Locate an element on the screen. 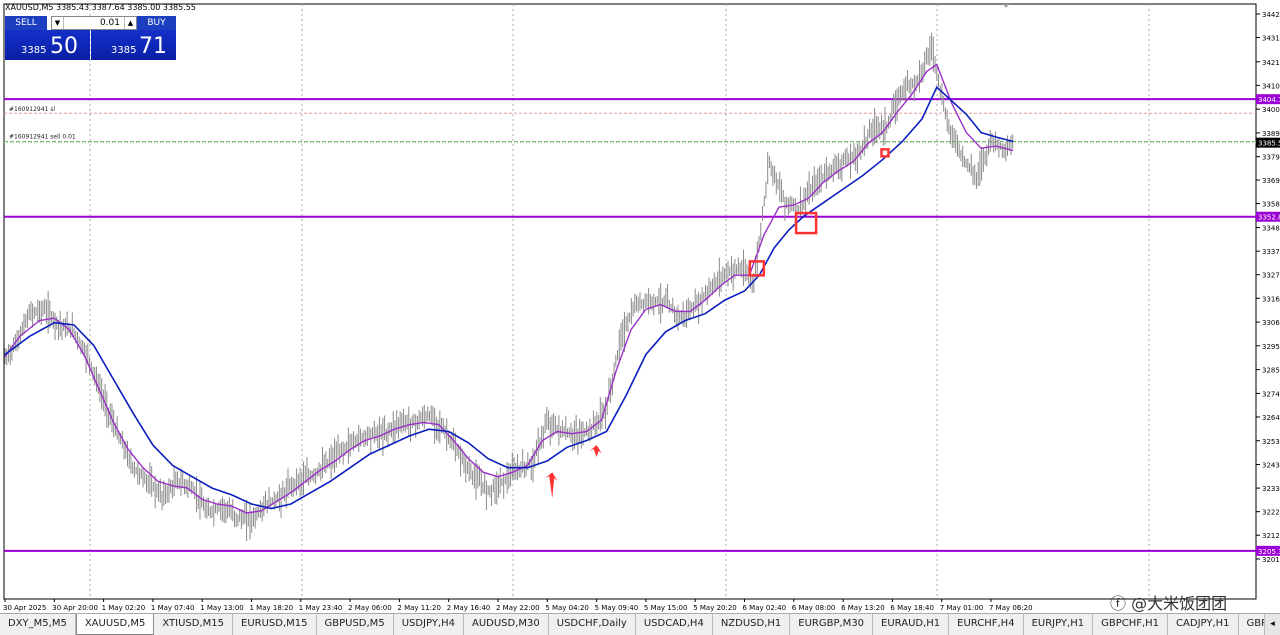 The height and width of the screenshot is (635, 1280). x-tick-label: 1 May 02:20 is located at coordinates (124, 608).